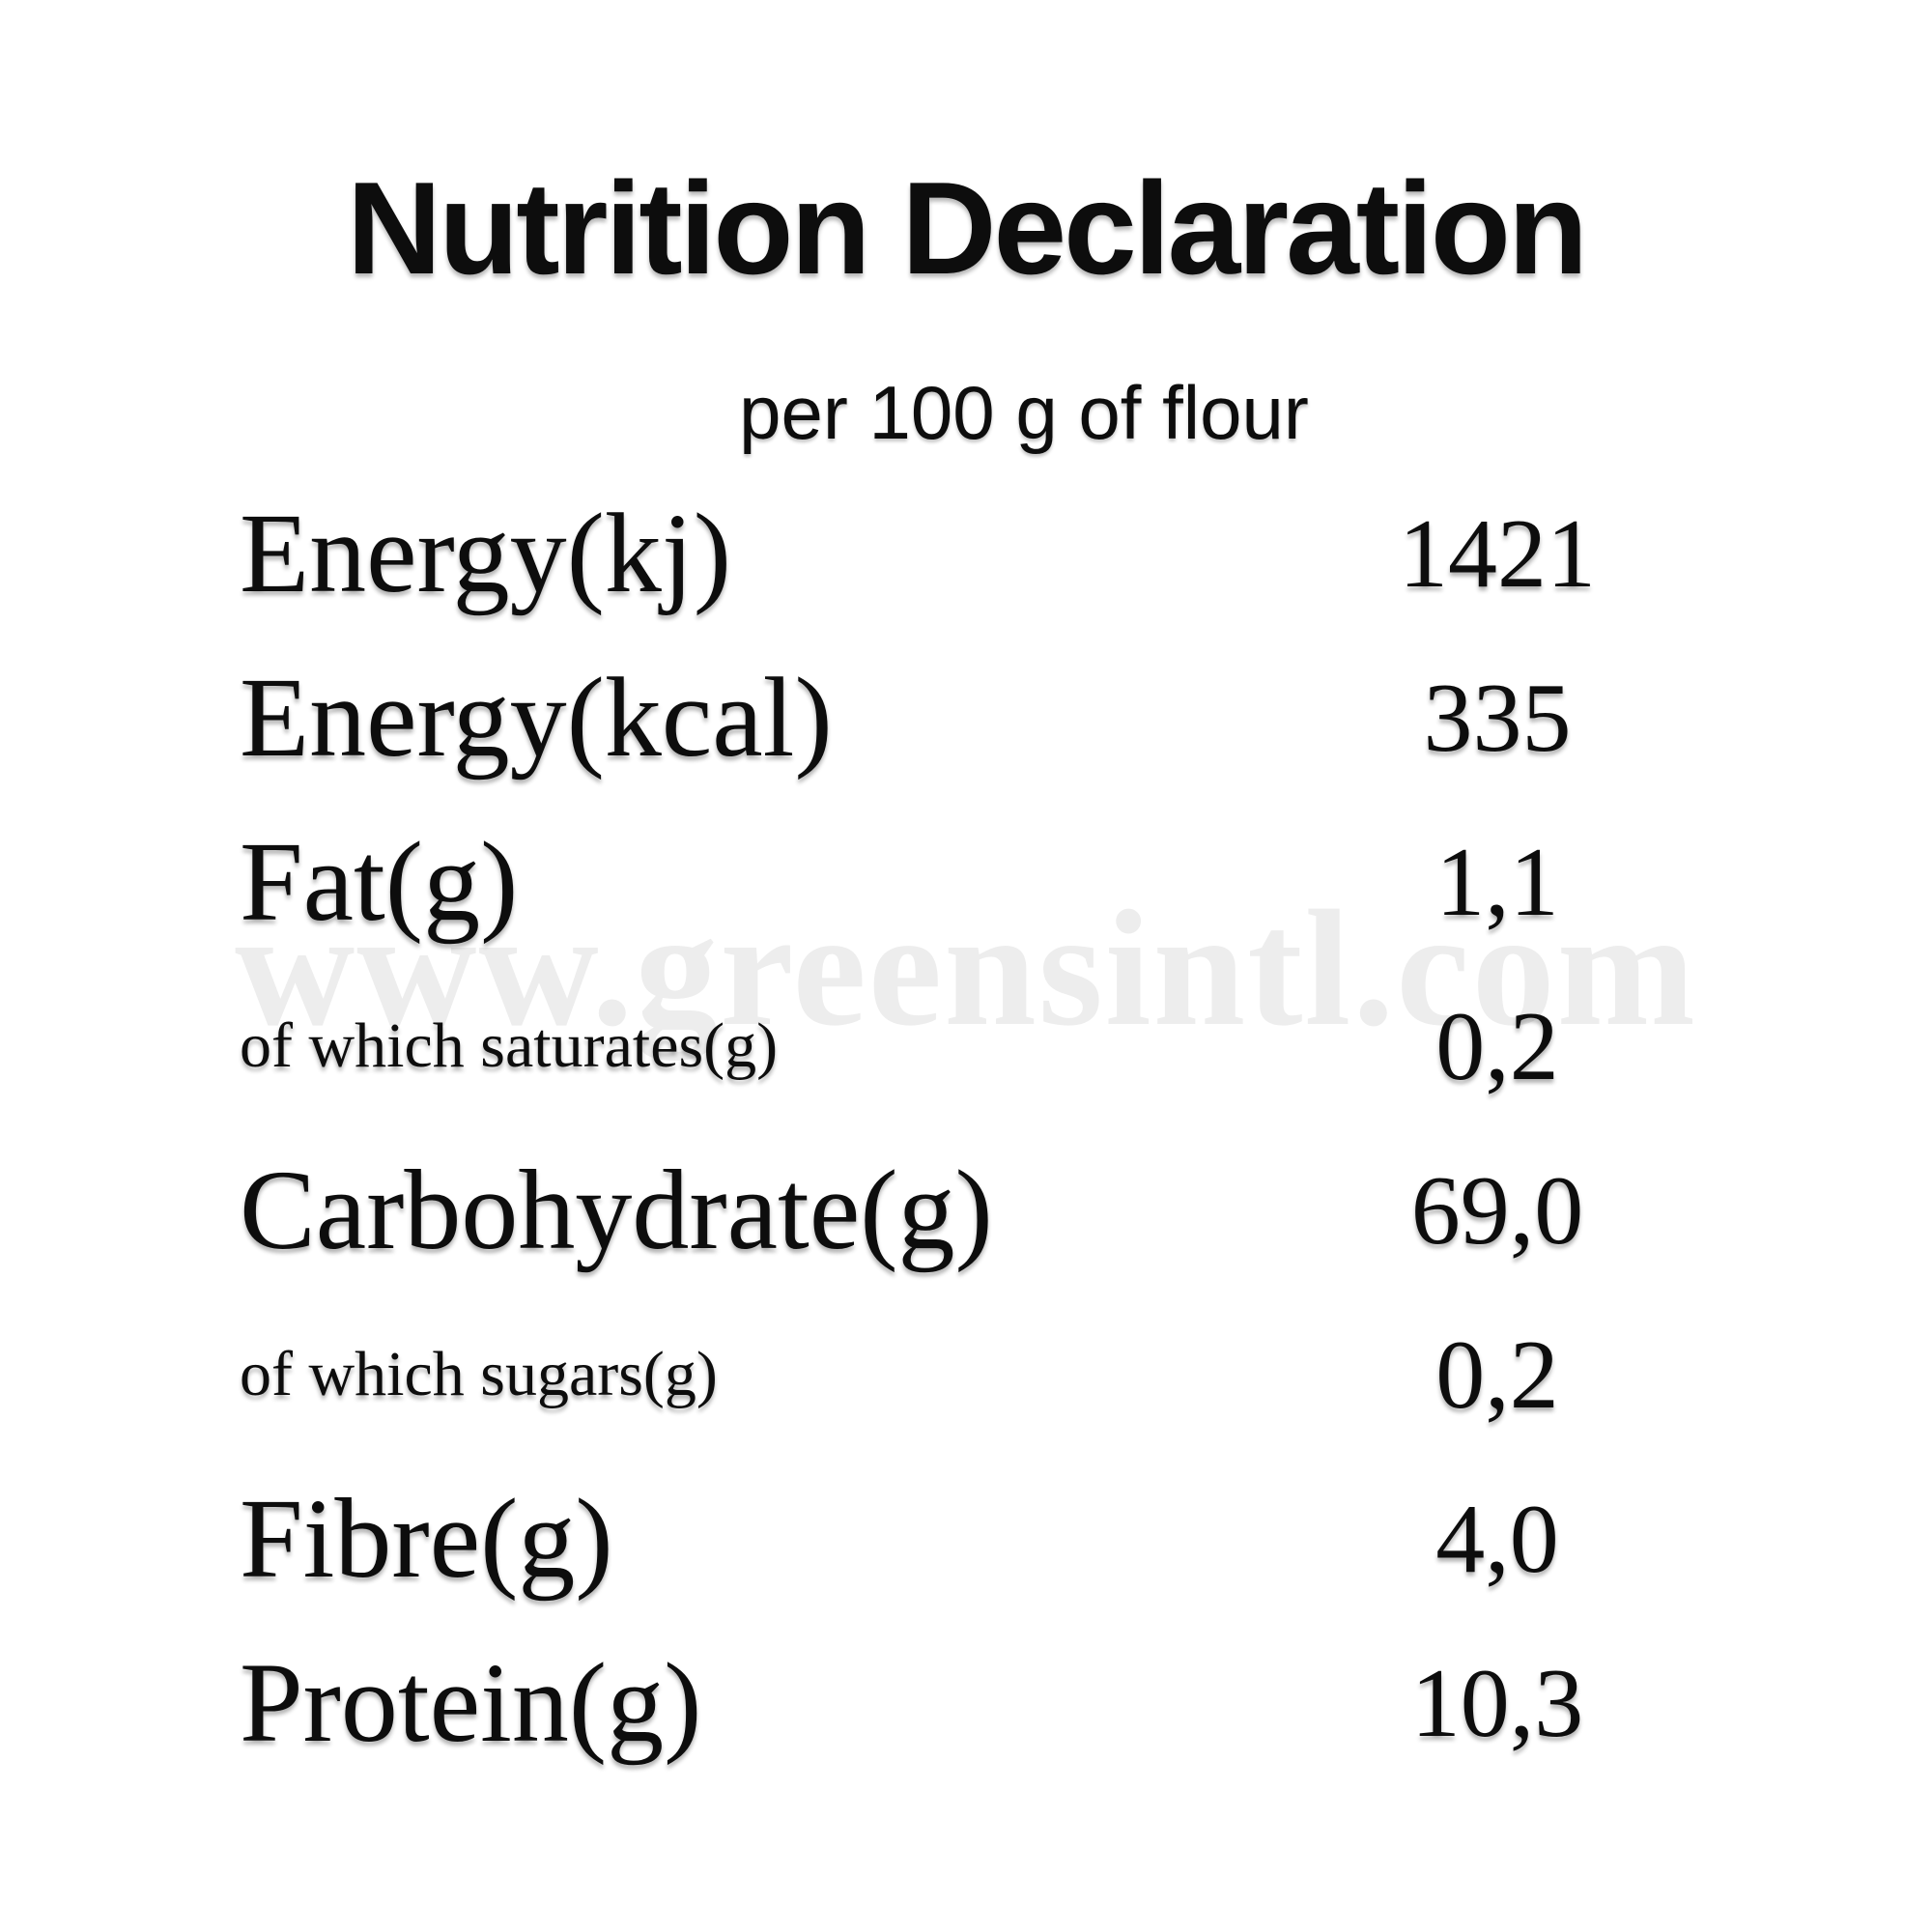 This screenshot has height=1932, width=1932. What do you see at coordinates (471, 1702) in the screenshot?
I see `nutrient-label: Protein(g)` at bounding box center [471, 1702].